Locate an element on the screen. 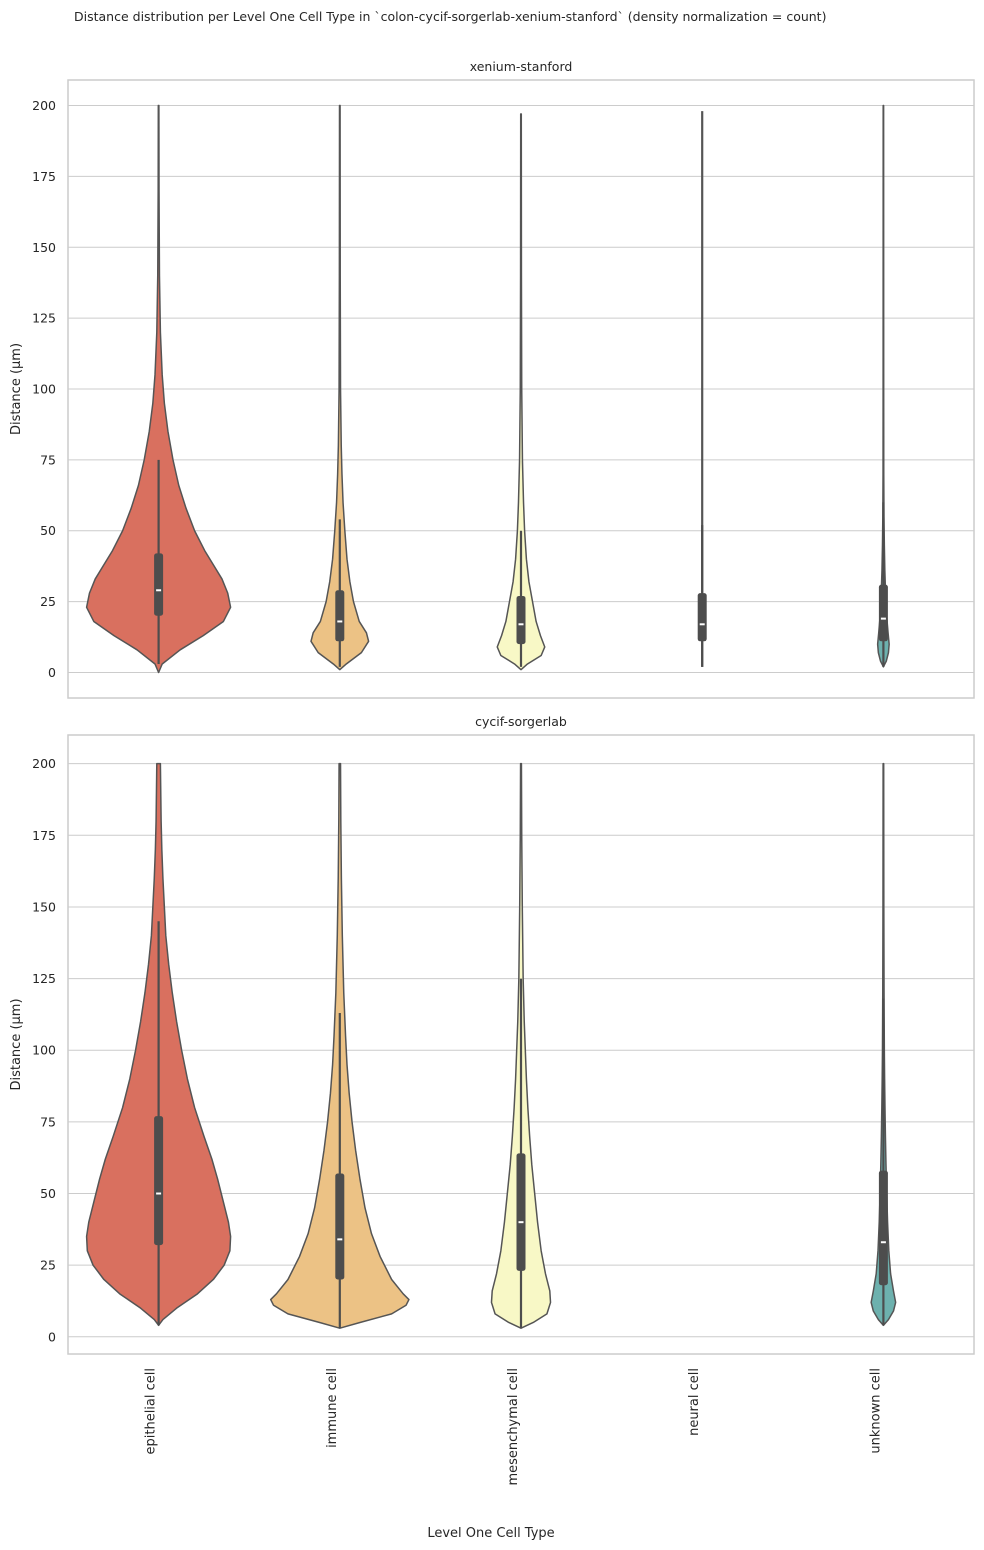 The height and width of the screenshot is (1550, 984). panel-title: cycif-sorgerlab is located at coordinates (521, 721).